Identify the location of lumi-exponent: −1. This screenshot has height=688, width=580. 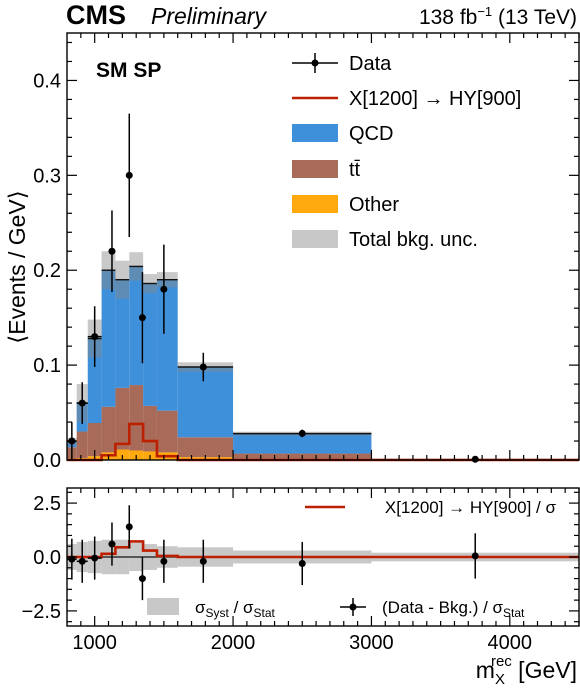
(484, 11).